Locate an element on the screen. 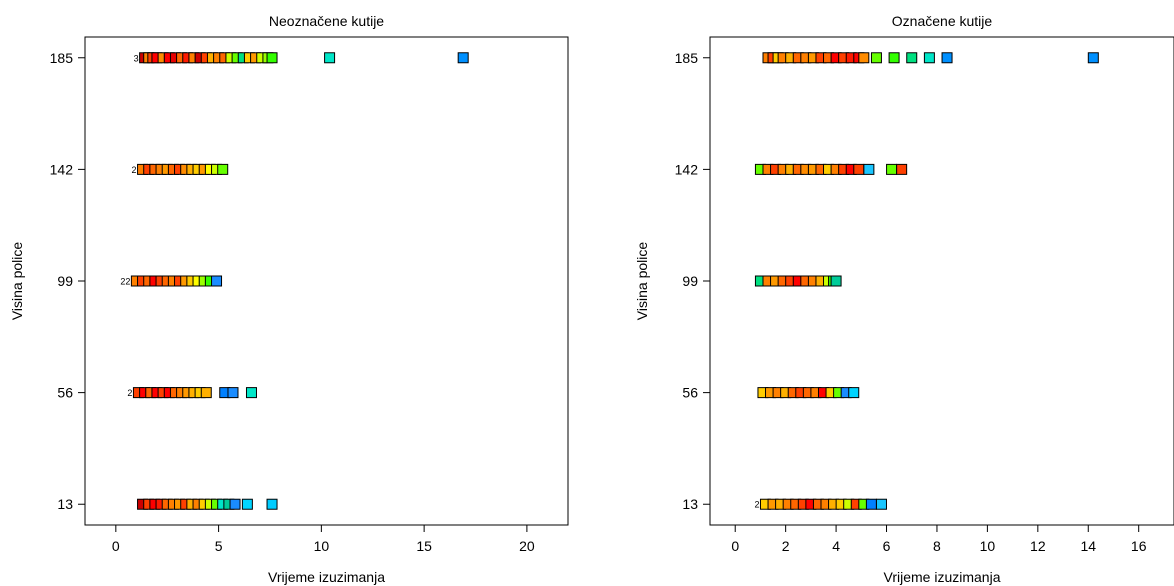 The image size is (1174, 586). chart-title: Neoznačene kutije is located at coordinates (326, 21).